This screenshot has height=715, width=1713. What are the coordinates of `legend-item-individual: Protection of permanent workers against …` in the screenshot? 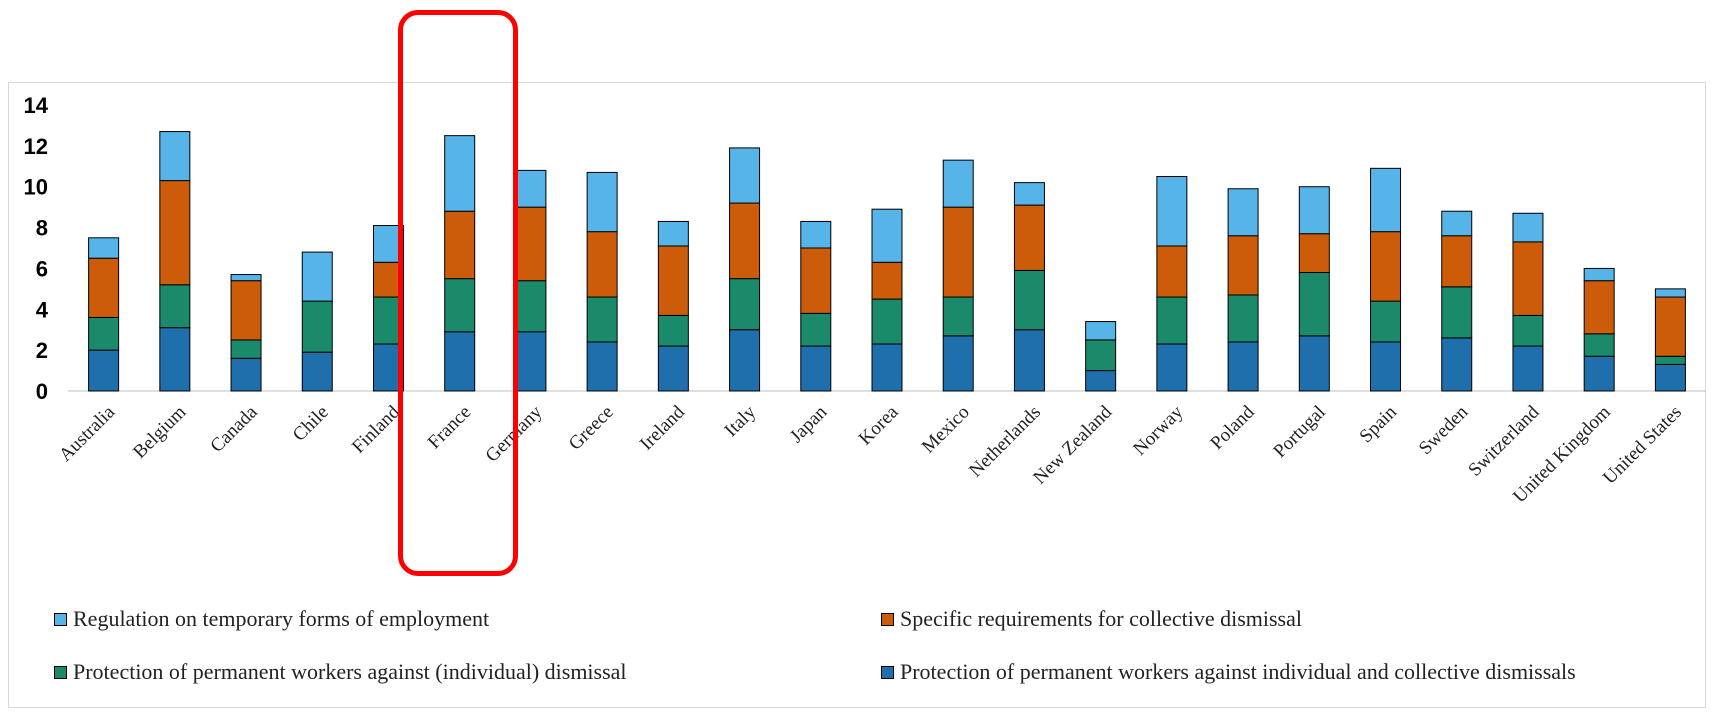 It's located at (340, 672).